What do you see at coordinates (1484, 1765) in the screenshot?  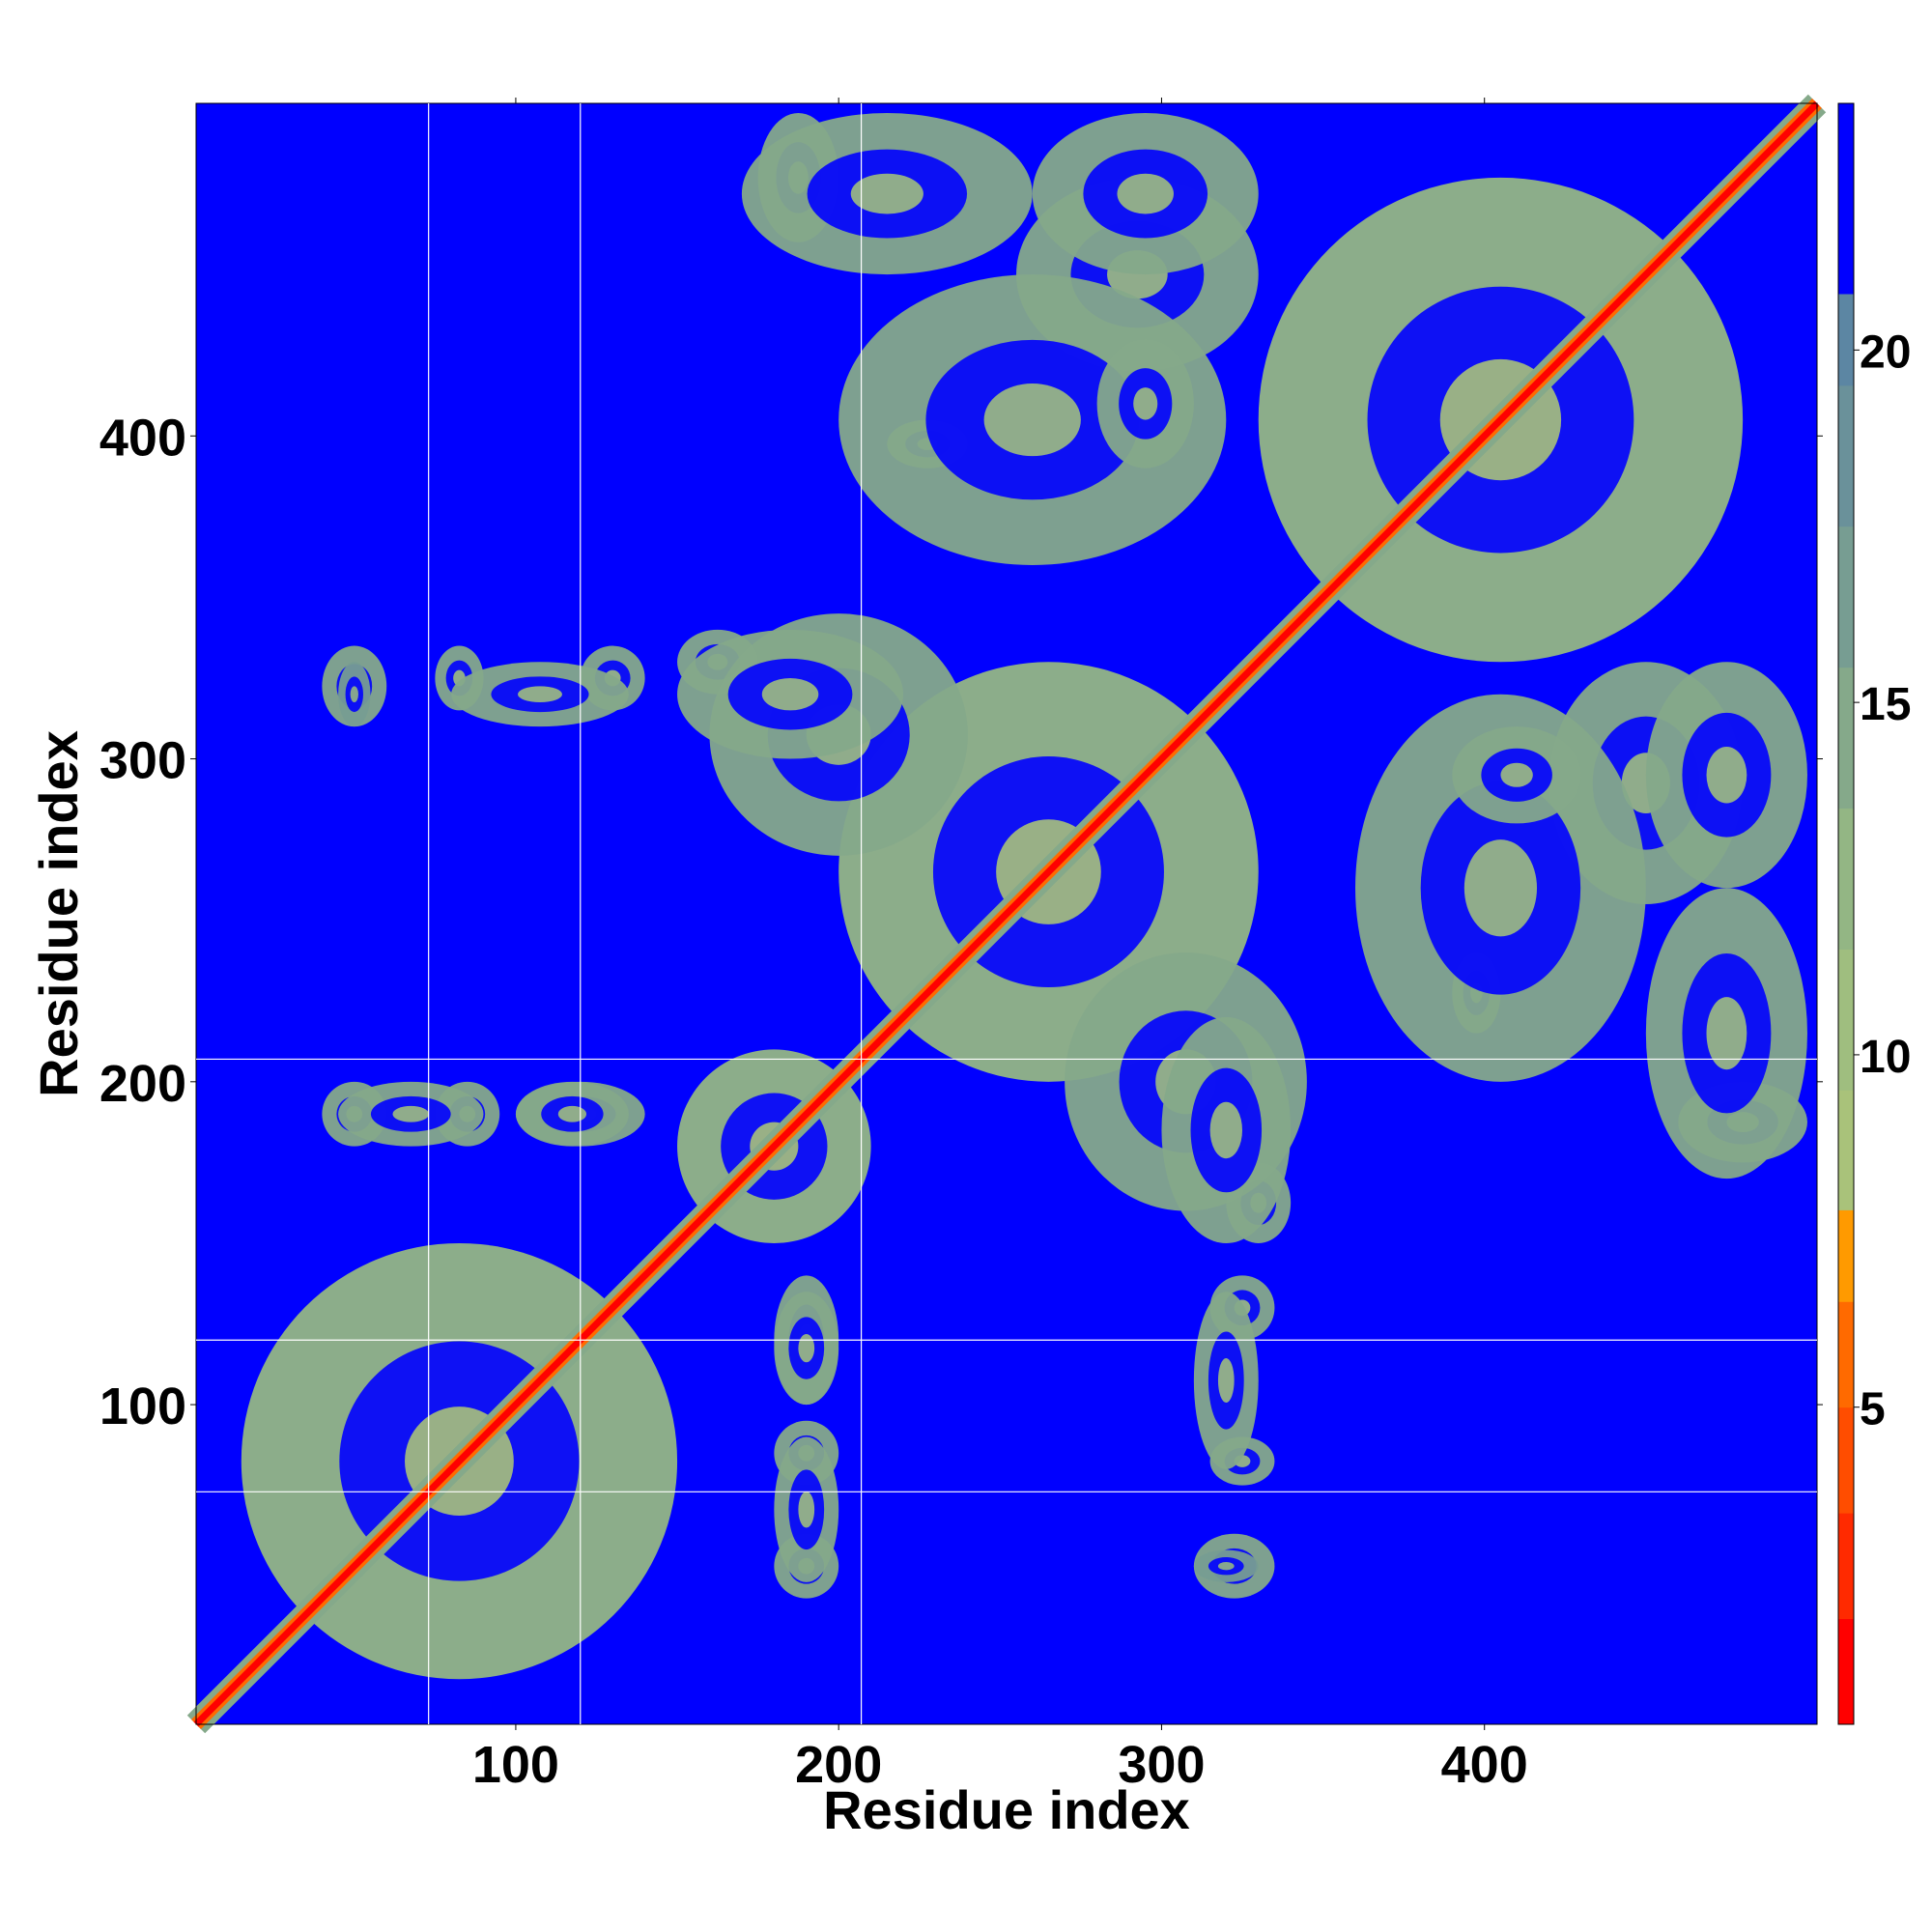 I see `x-tick-label: 400` at bounding box center [1484, 1765].